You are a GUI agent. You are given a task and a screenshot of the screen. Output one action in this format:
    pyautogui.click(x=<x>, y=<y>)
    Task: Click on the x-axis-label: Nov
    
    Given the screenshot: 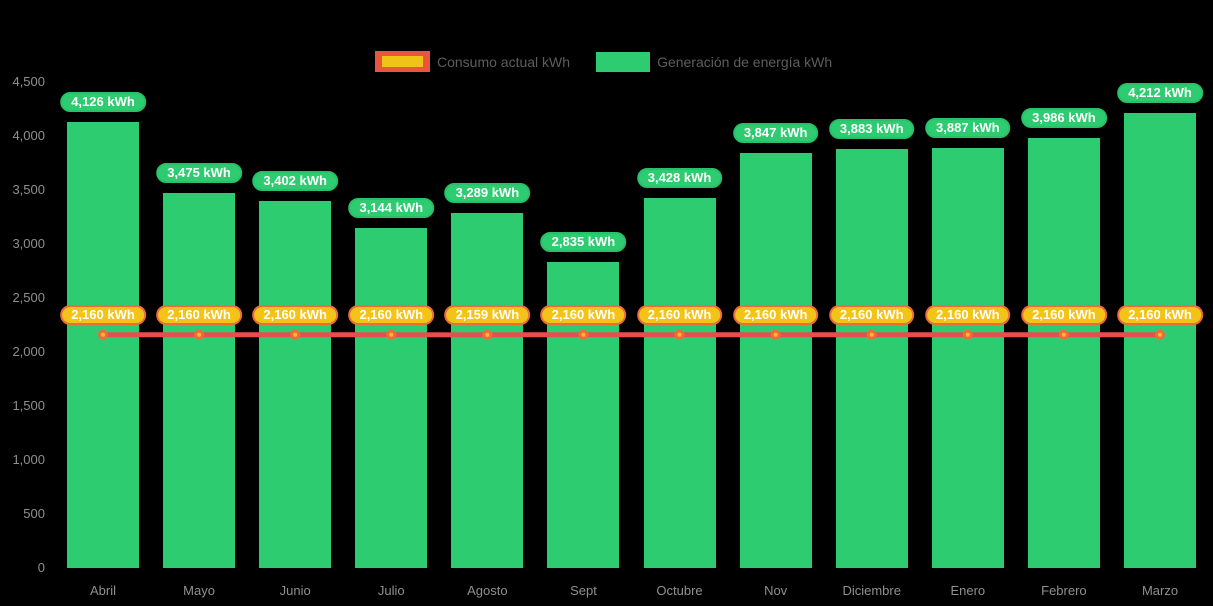 What is the action you would take?
    pyautogui.click(x=776, y=590)
    